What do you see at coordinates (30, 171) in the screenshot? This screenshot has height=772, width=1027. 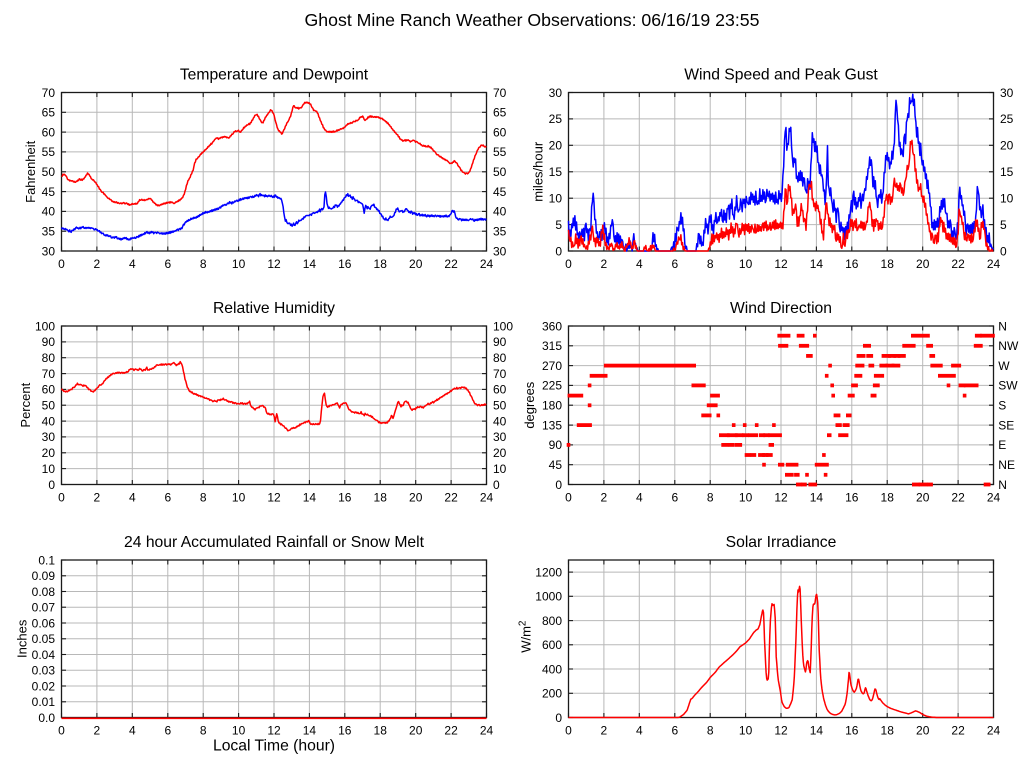 I see `svg-text: Fahrenheit` at bounding box center [30, 171].